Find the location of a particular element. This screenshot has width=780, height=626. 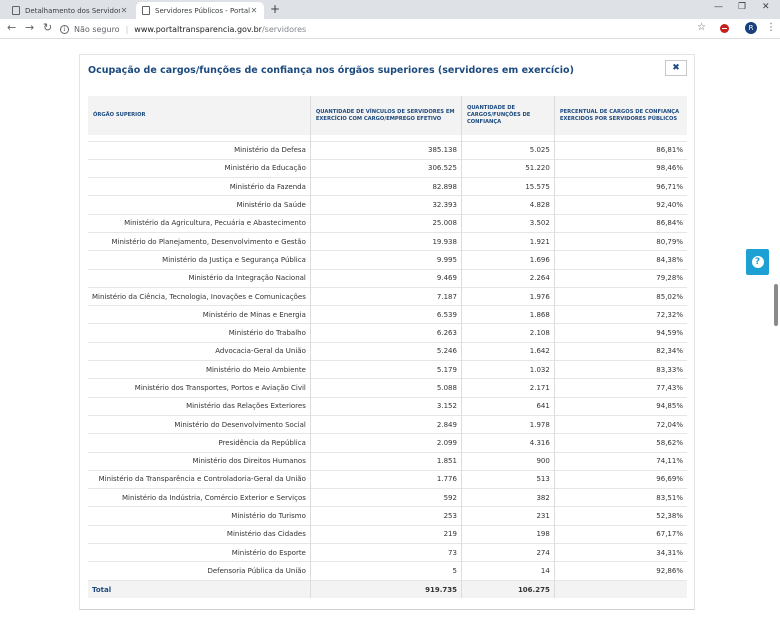

profile-avatar: R is located at coordinates (751, 28).